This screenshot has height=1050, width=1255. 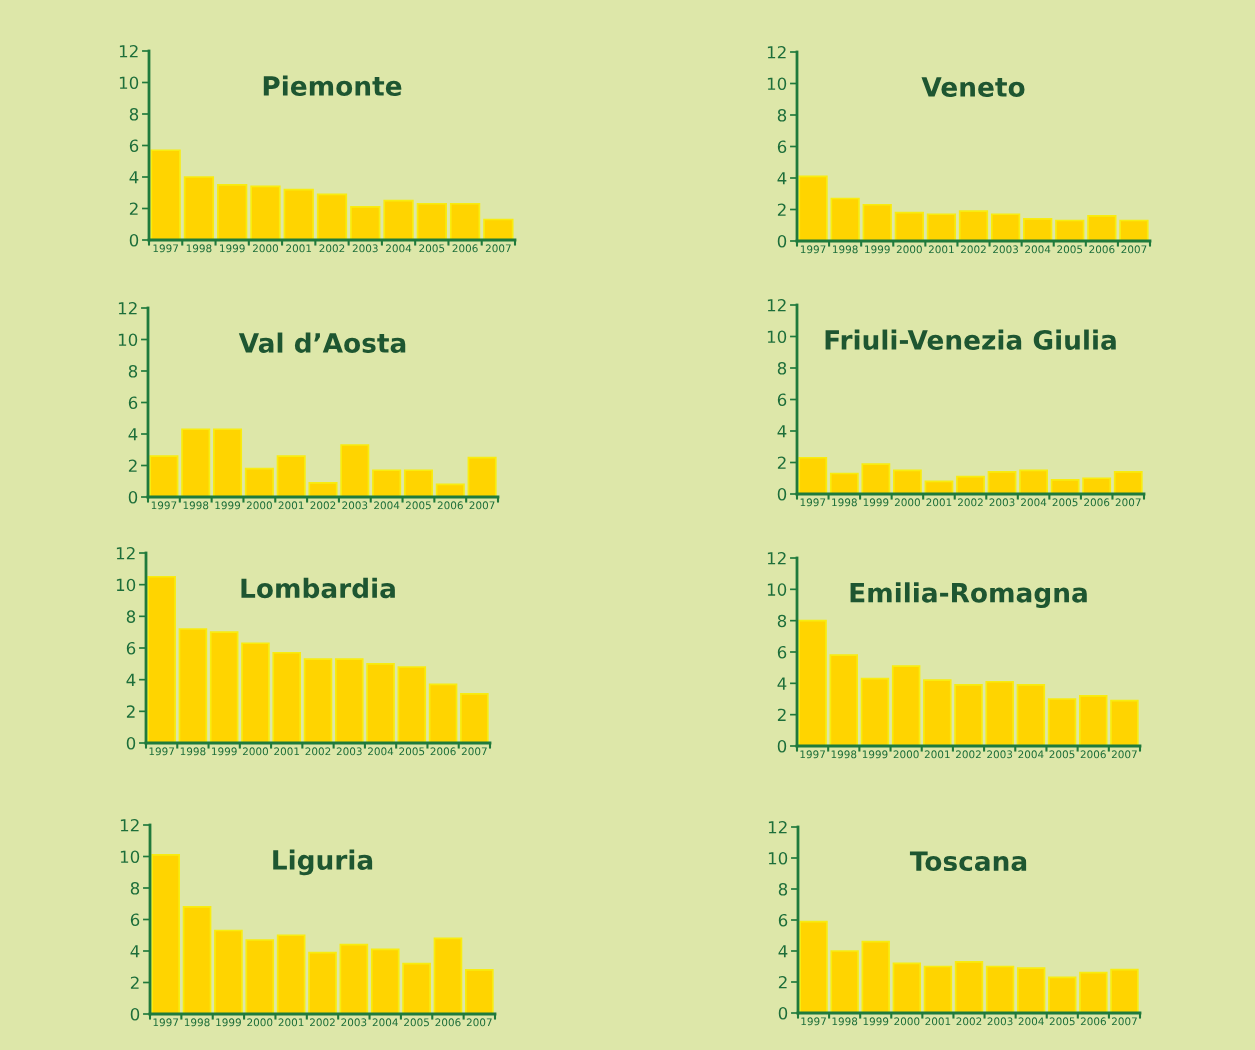 What do you see at coordinates (323, 862) in the screenshot?
I see `text: Liguria` at bounding box center [323, 862].